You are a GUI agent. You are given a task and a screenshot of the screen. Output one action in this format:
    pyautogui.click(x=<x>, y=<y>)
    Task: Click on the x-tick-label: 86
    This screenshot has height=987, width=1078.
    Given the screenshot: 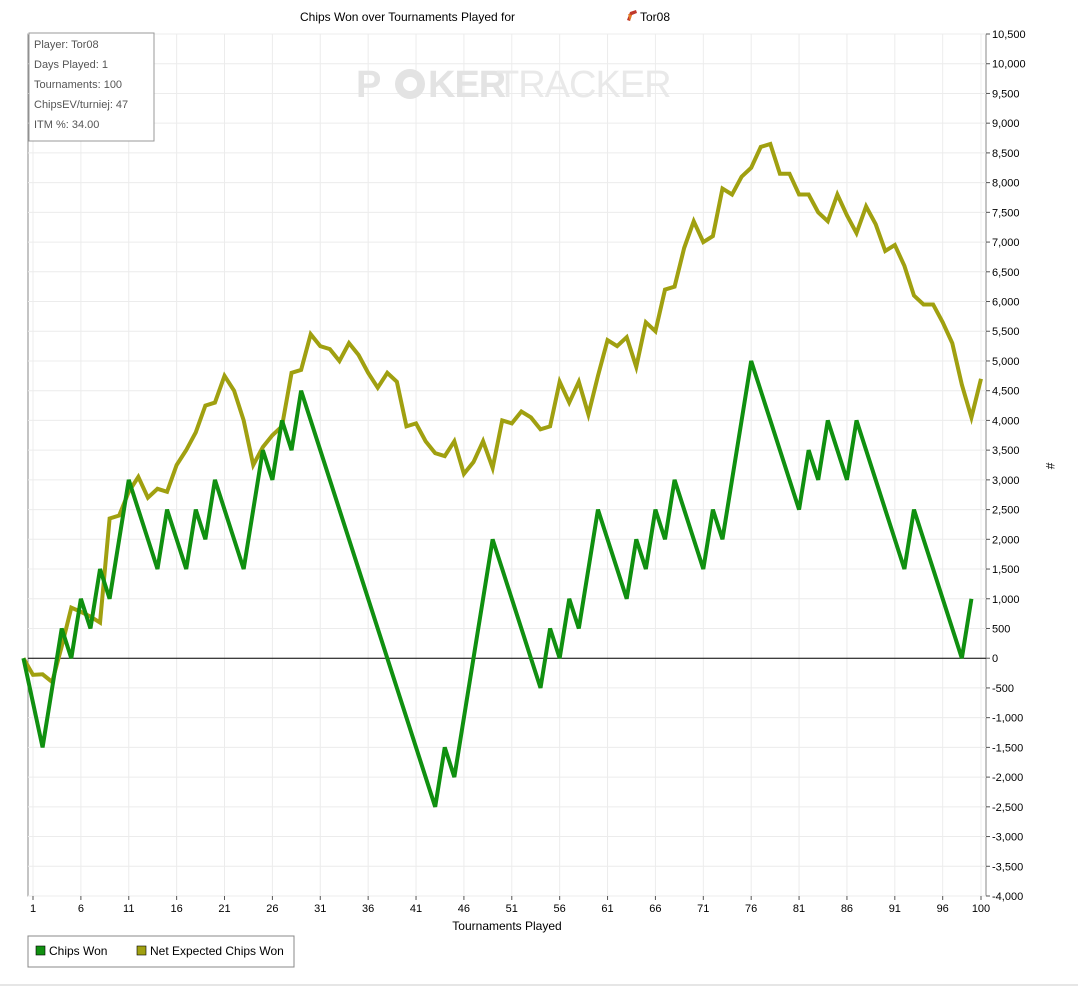 What is the action you would take?
    pyautogui.click(x=847, y=909)
    